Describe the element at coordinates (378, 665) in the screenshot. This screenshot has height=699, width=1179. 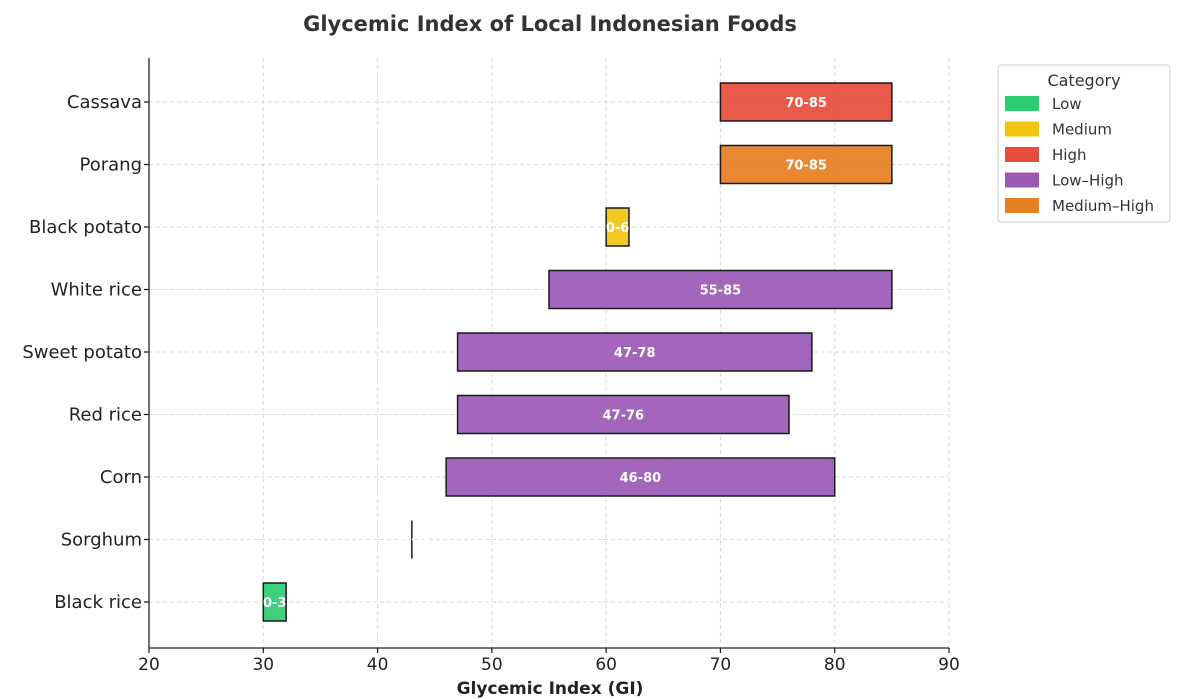
I see `x-tick-label: 40` at that location.